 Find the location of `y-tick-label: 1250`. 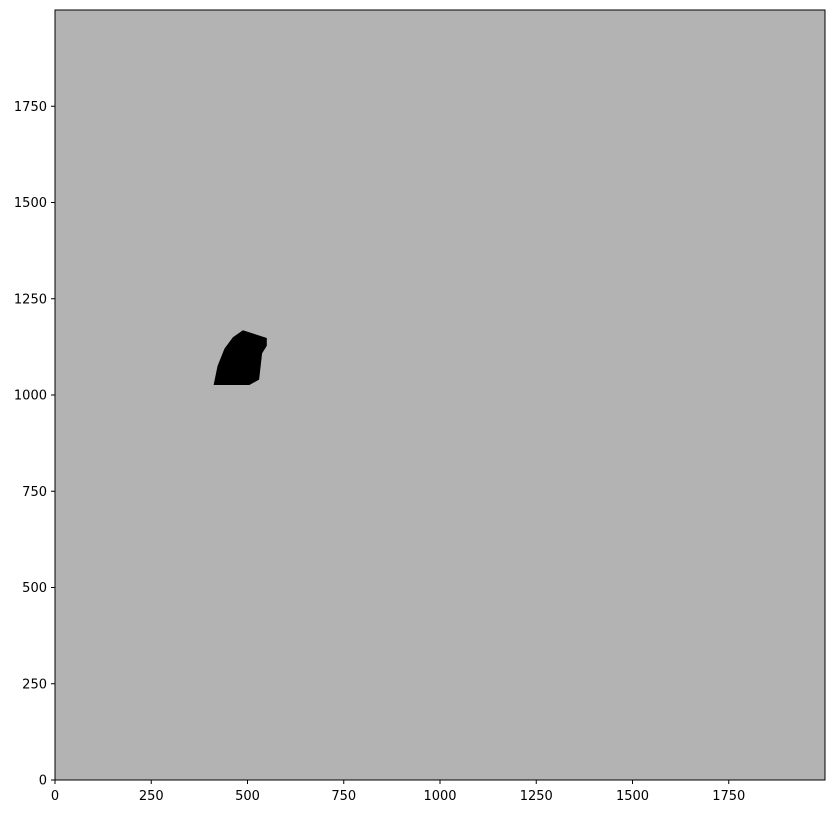

y-tick-label: 1250 is located at coordinates (30, 299).